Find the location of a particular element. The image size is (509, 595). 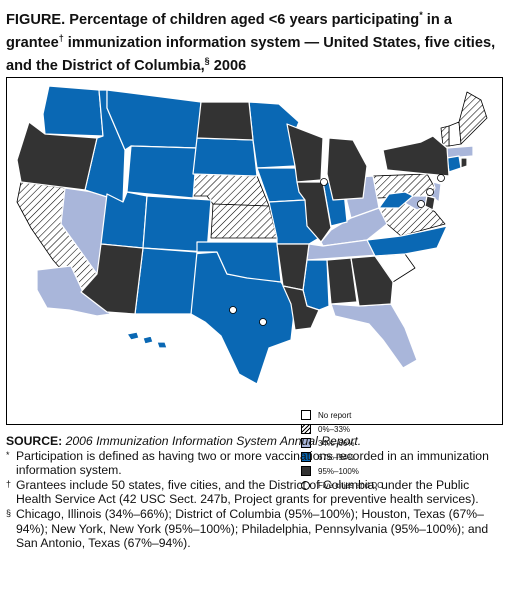

legend-item-34-66: 34%–66% is located at coordinates (342, 443).